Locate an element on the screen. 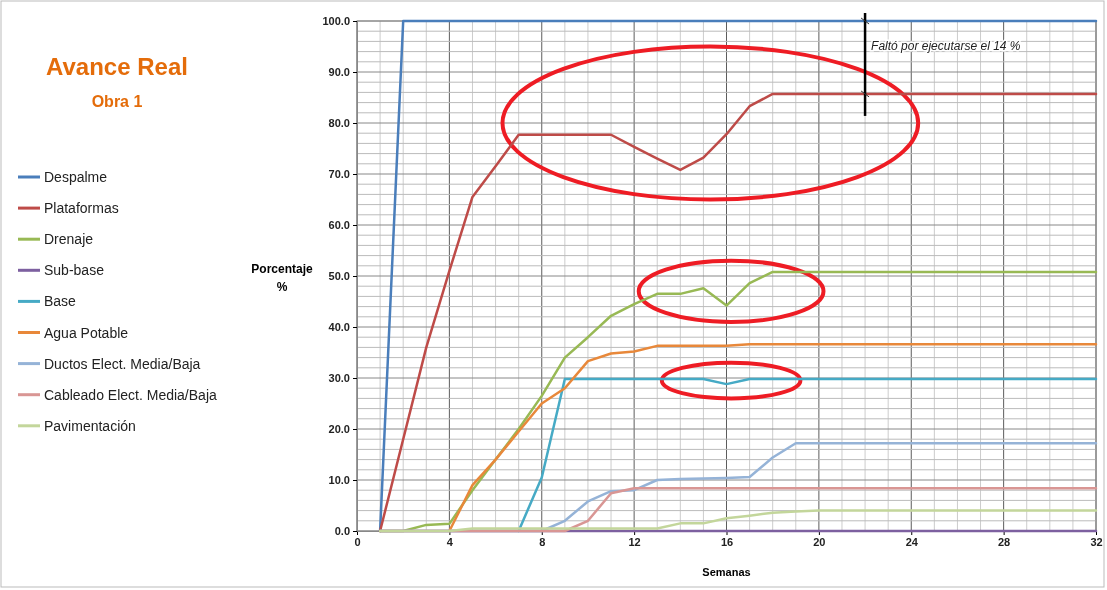  x-axis-title: Semanas is located at coordinates (726, 572).